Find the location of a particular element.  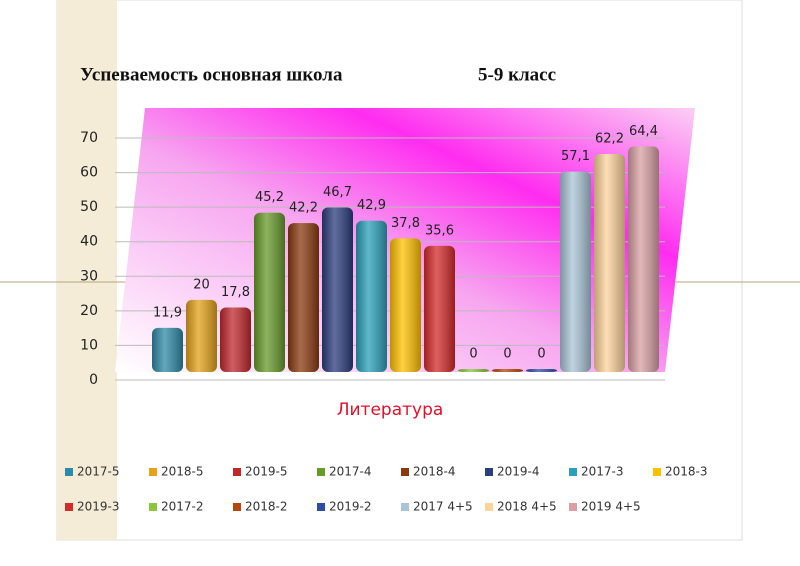

value-label: 42,9 is located at coordinates (371, 205).